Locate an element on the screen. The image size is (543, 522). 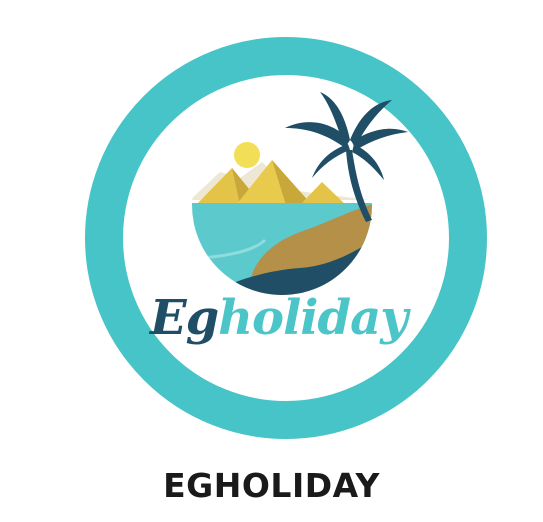
sun-icon is located at coordinates (247, 155).